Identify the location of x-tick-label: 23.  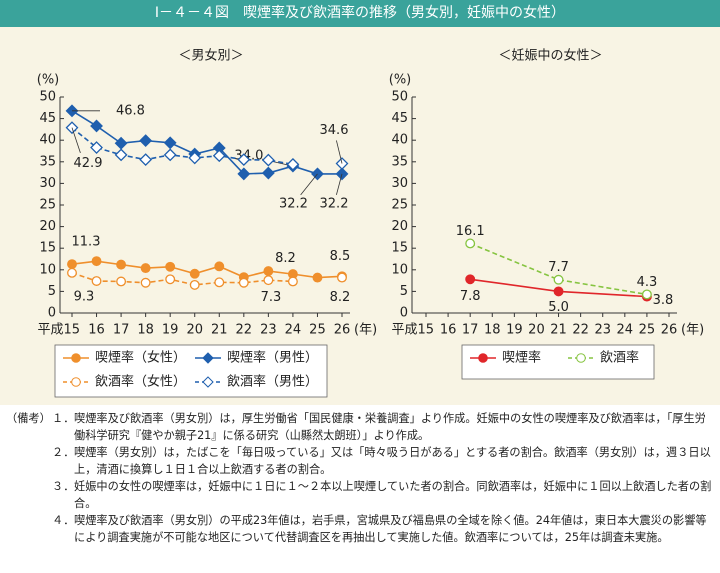
(268, 330).